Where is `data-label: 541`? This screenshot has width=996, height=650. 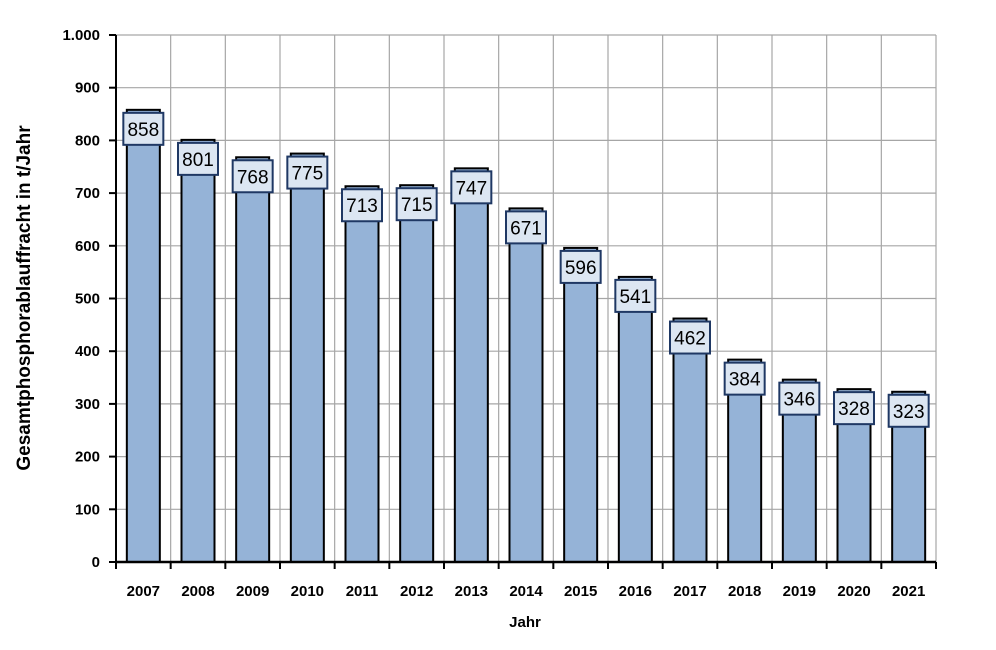 data-label: 541 is located at coordinates (635, 297).